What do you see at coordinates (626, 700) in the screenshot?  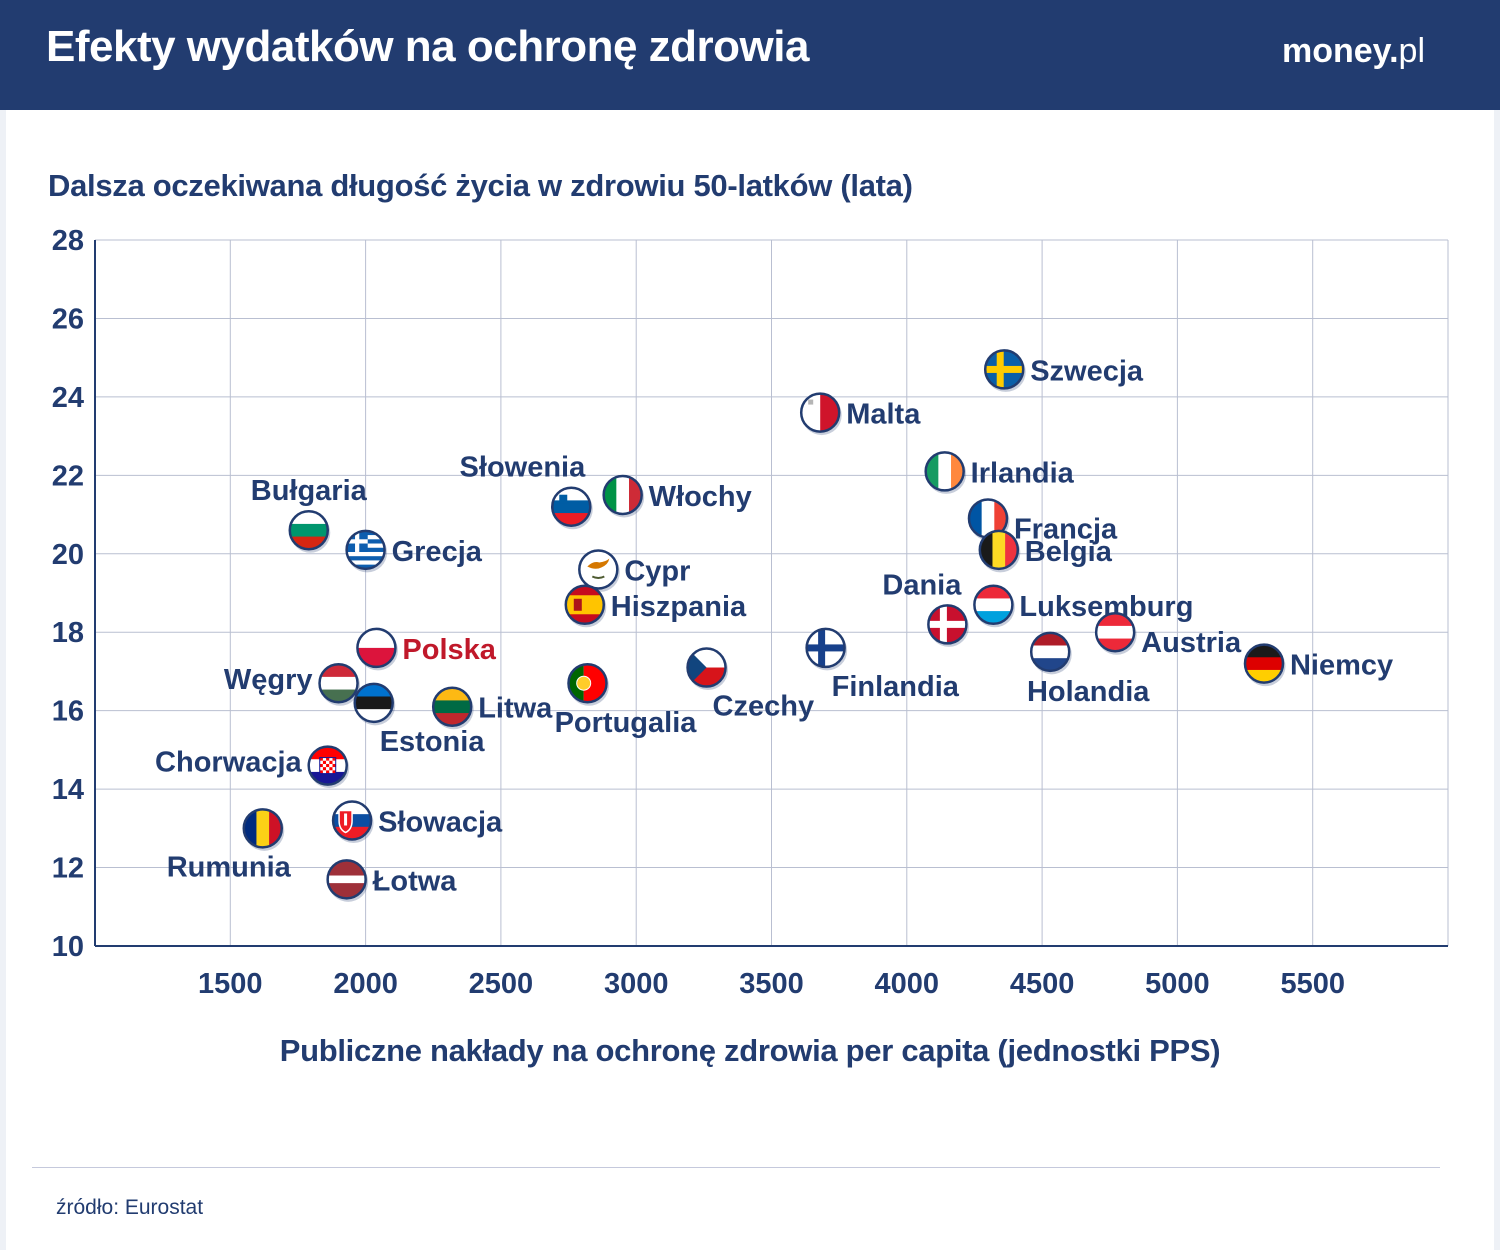 I see `point-portugalia: Portugalia` at bounding box center [626, 700].